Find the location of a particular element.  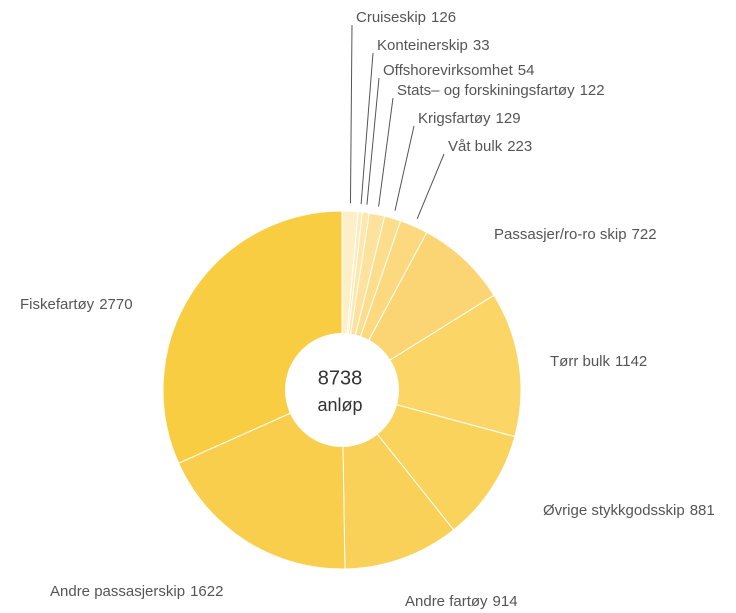

donut-hole is located at coordinates (342, 390).